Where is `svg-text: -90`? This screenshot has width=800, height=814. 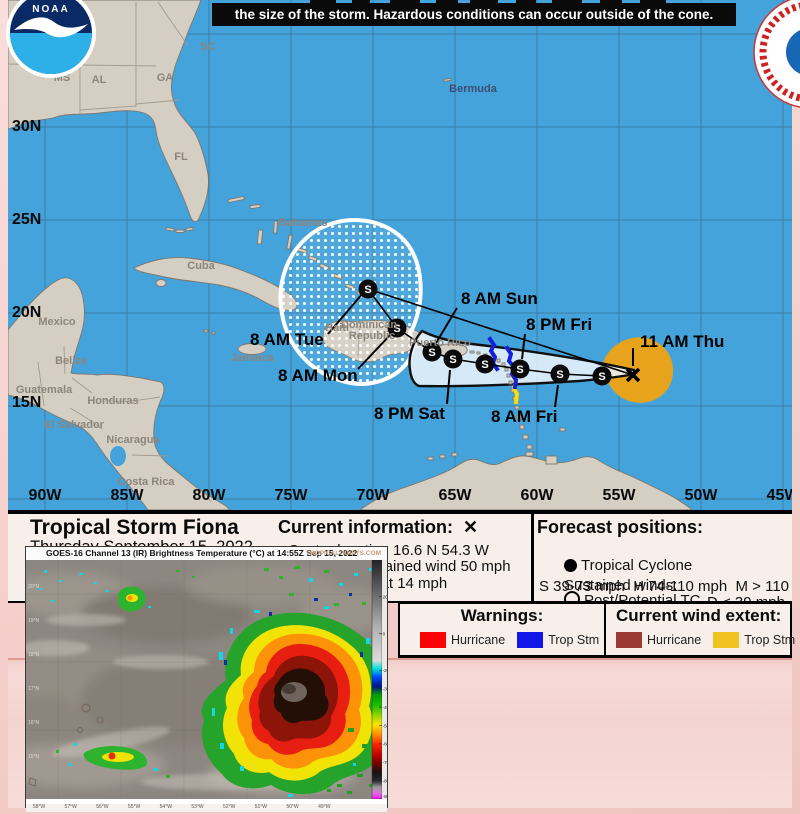 svg-text: -90 is located at coordinates (385, 796).